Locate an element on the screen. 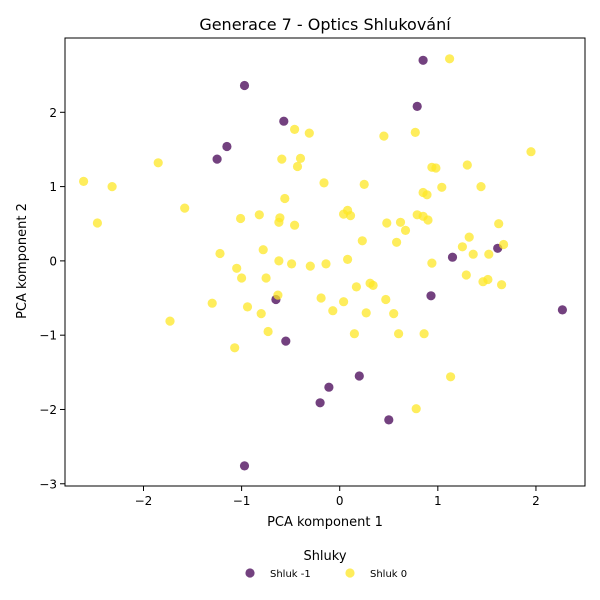  legend-label: Shluk 0 is located at coordinates (388, 574).